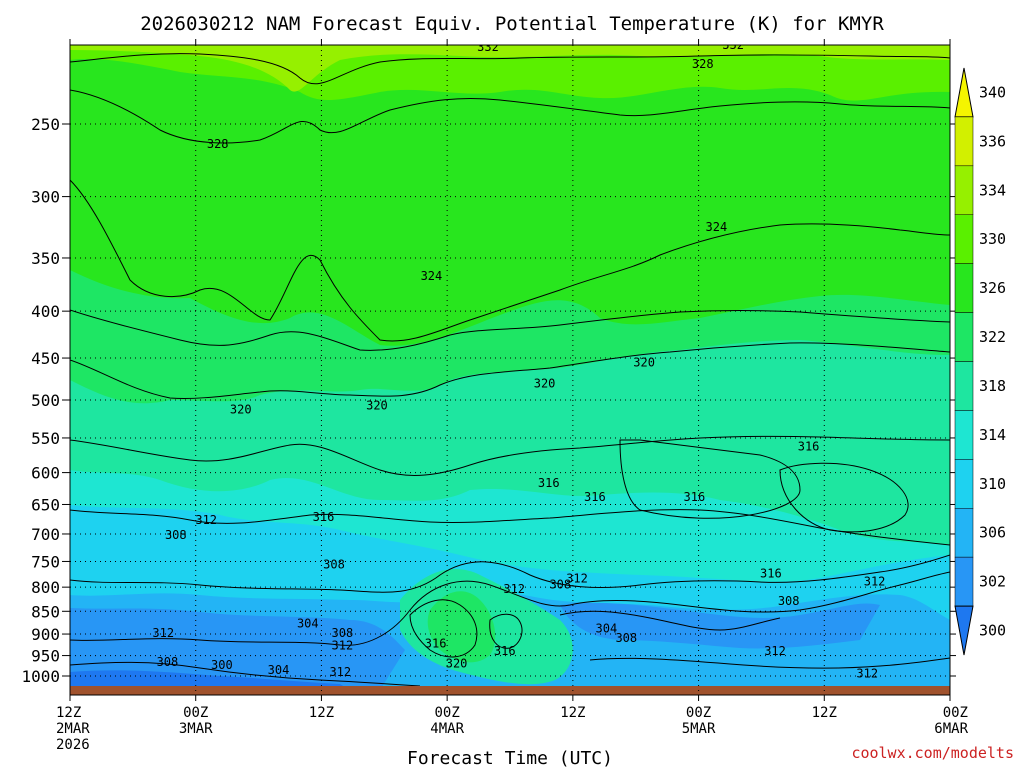 The width and height of the screenshot is (1024, 768). What do you see at coordinates (210, 680) in the screenshot?
I see `band-deep-blue` at bounding box center [210, 680].